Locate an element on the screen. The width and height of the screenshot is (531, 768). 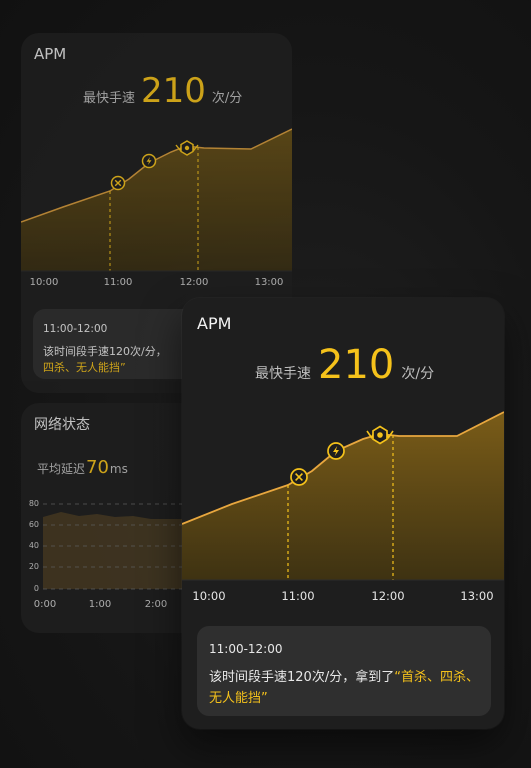
y-tick: 0 is located at coordinates (36, 588).